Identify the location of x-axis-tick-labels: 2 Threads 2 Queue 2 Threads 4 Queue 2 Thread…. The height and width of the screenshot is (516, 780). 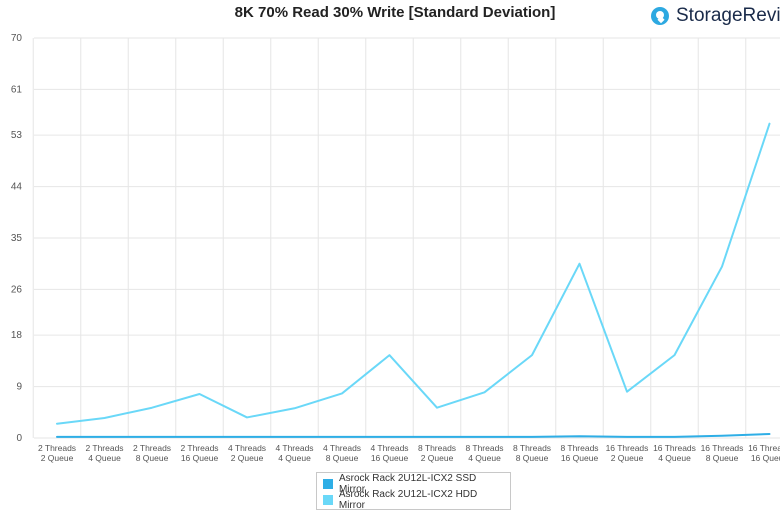
(409, 453).